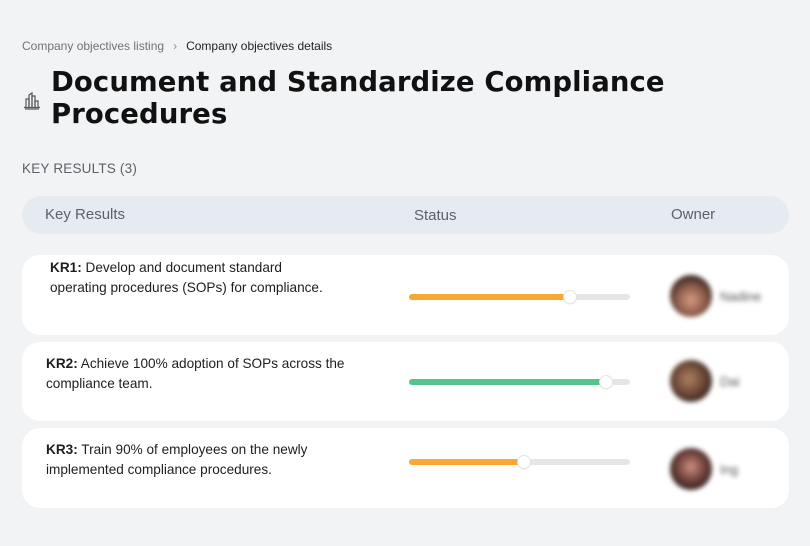 Image resolution: width=810 pixels, height=546 pixels. I want to click on buildings-icon, so click(32, 100).